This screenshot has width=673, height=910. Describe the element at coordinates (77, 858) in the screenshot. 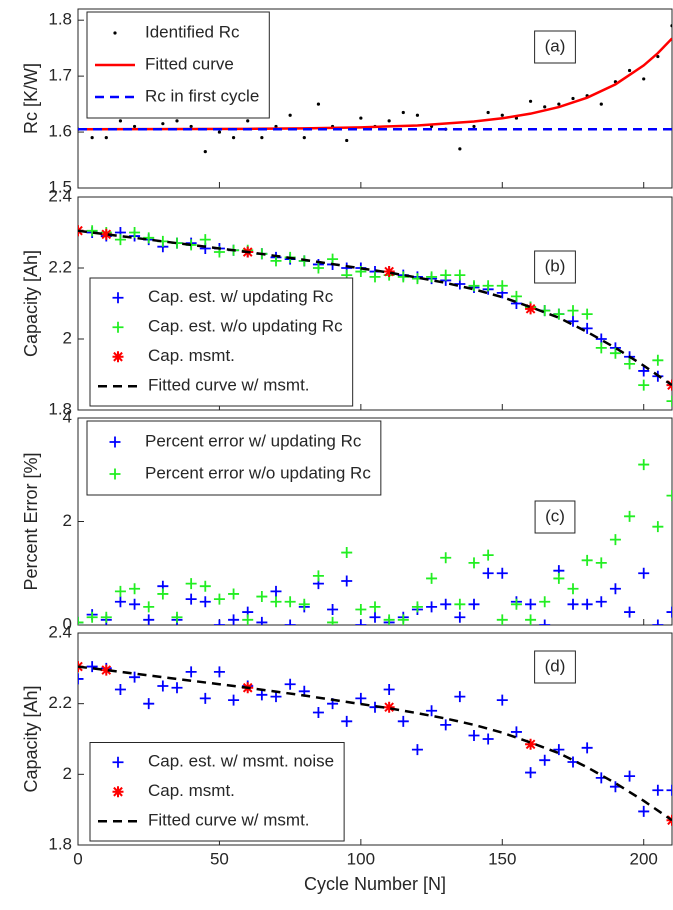

I see `x-tick-label: 0` at that location.